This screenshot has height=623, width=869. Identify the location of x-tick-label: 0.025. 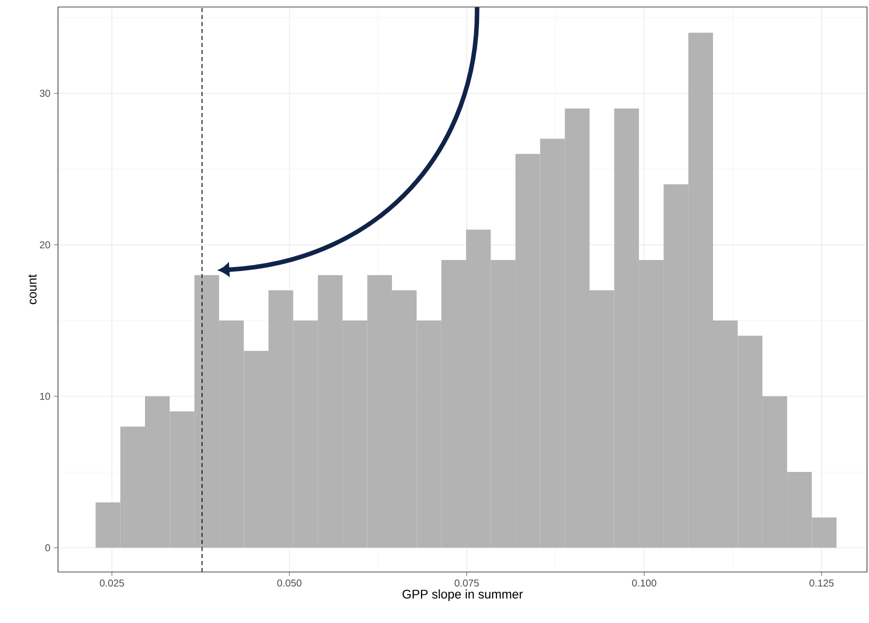
(112, 583).